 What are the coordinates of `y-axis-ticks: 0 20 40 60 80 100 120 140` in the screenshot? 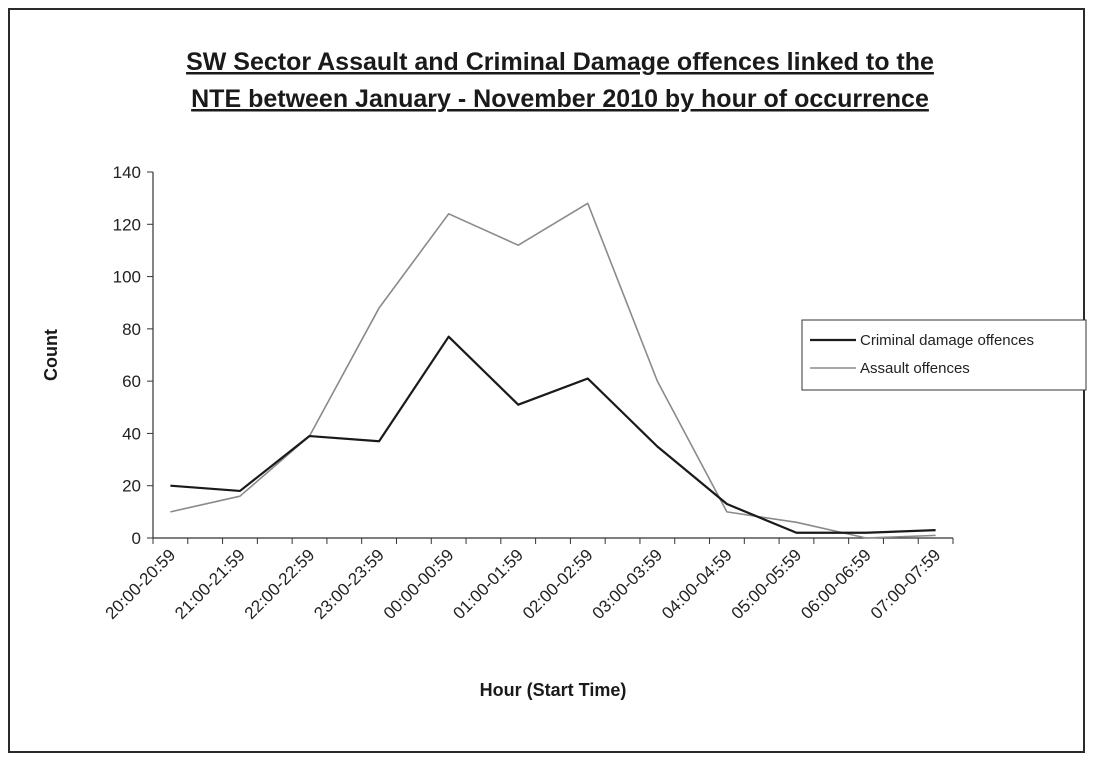 It's located at (133, 355).